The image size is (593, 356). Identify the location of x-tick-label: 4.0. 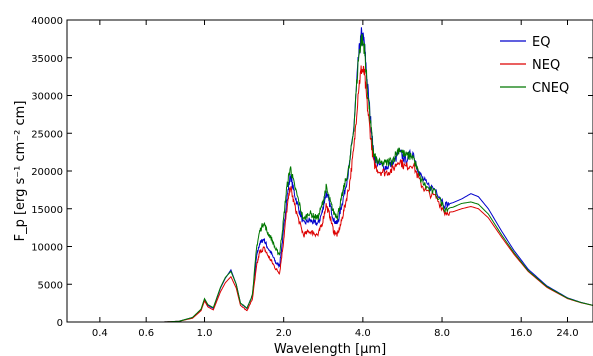
(363, 333).